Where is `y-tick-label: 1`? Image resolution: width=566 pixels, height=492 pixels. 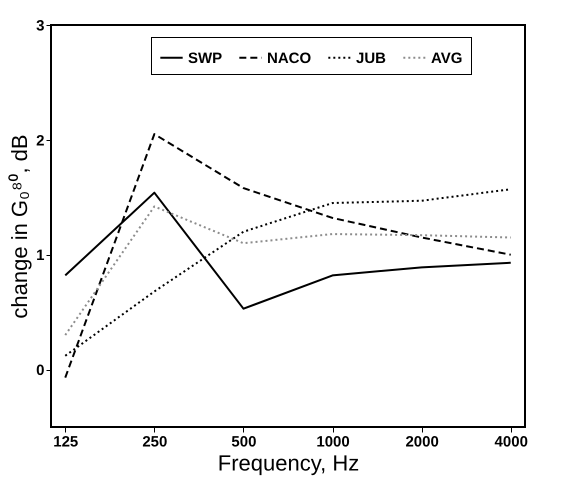 y-tick-label: 1 is located at coordinates (40, 255).